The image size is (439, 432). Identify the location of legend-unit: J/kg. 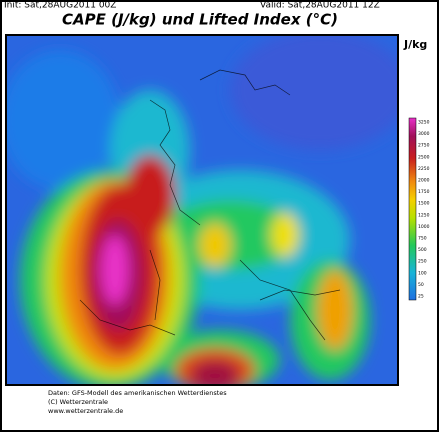
(415, 44).